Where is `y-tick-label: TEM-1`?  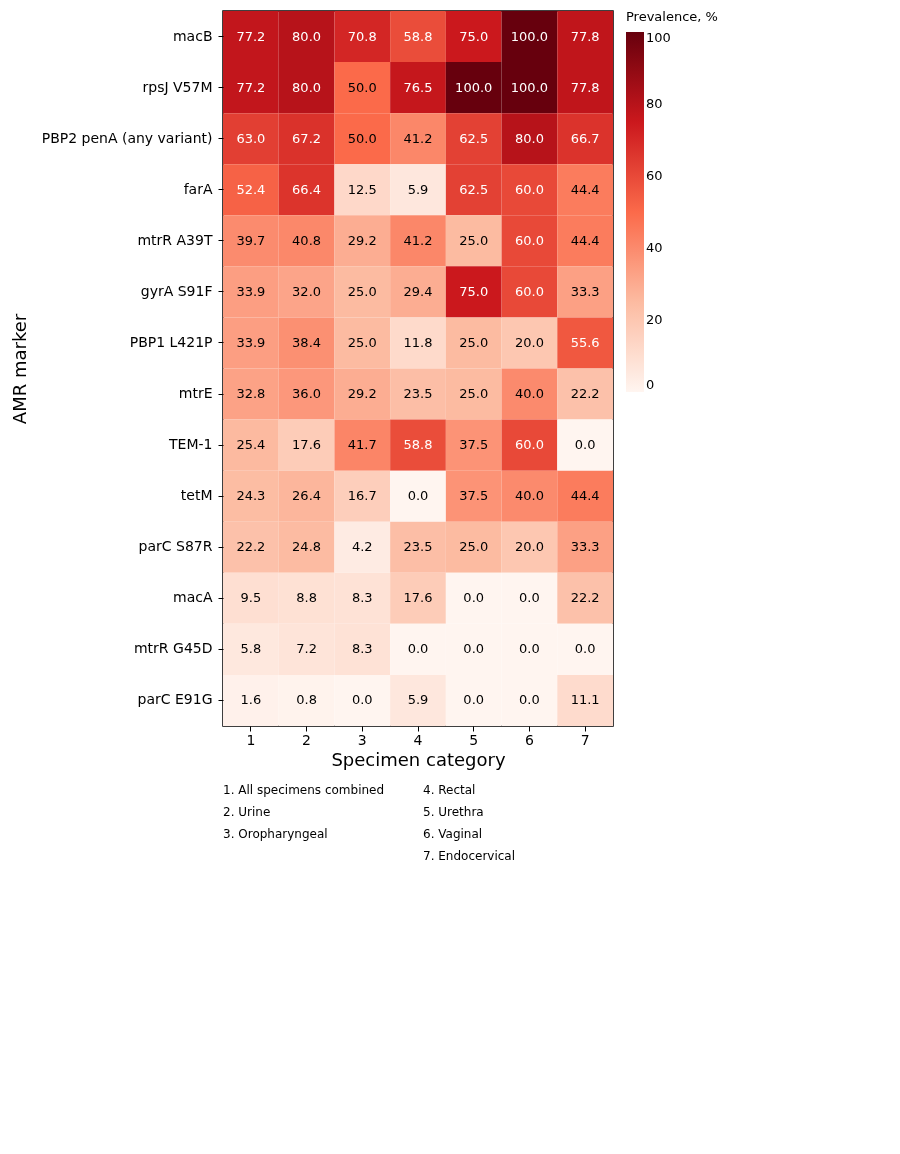
y-tick-label: TEM-1 is located at coordinates (190, 444).